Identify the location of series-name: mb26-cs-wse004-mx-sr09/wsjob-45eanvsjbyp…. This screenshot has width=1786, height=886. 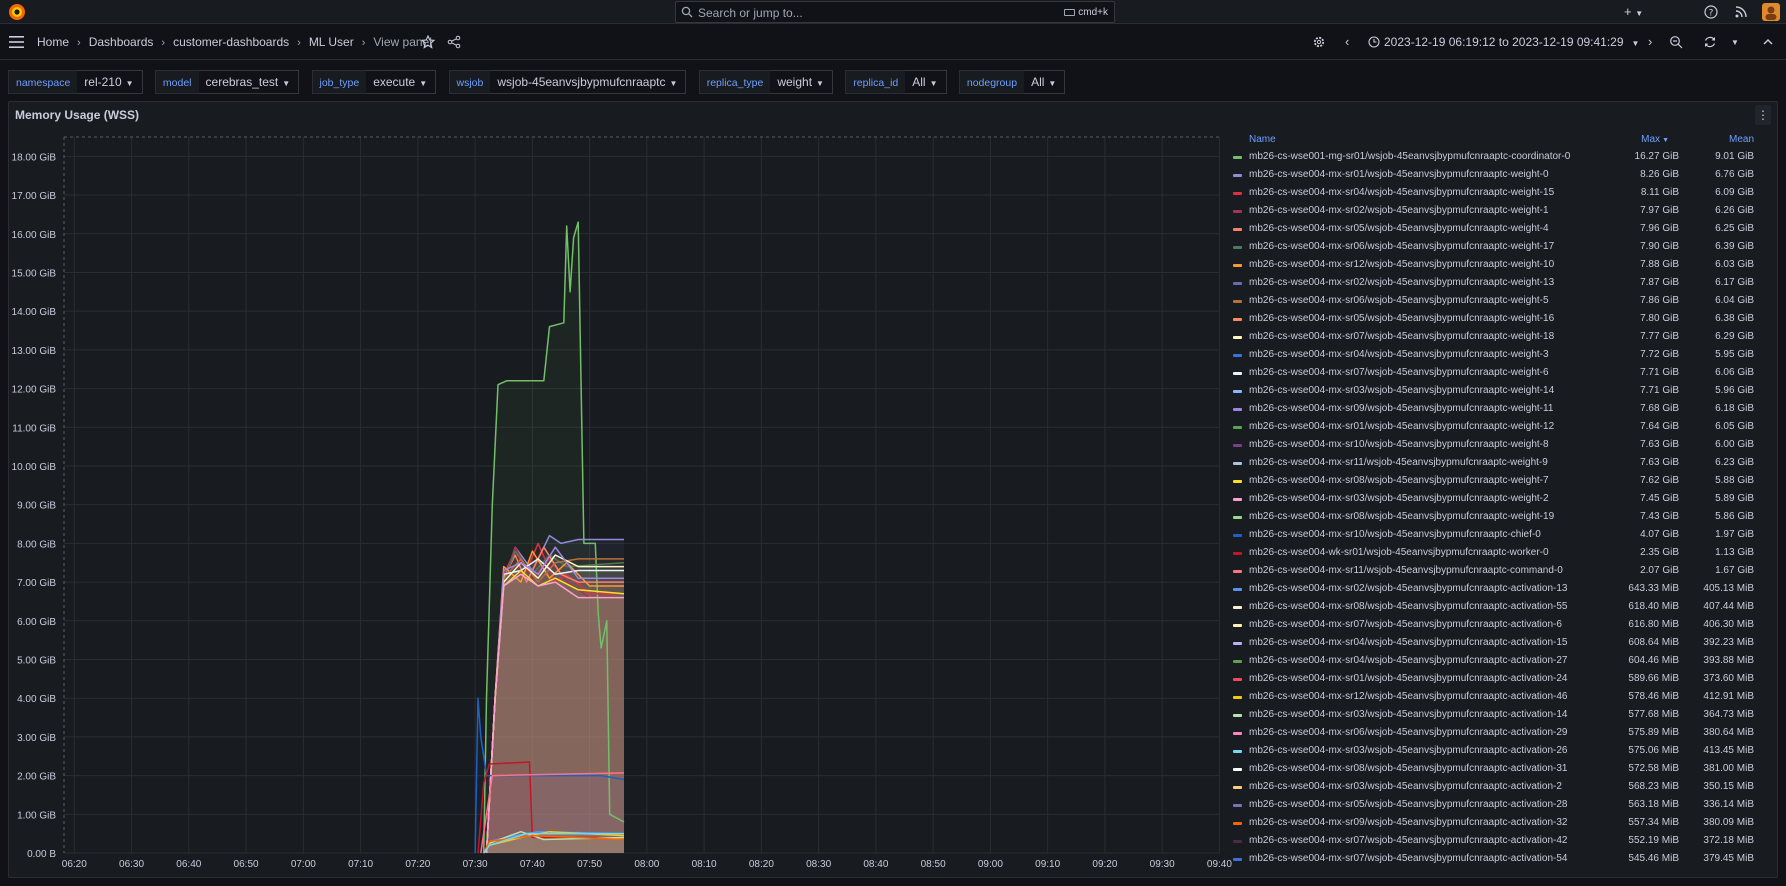
(1408, 822).